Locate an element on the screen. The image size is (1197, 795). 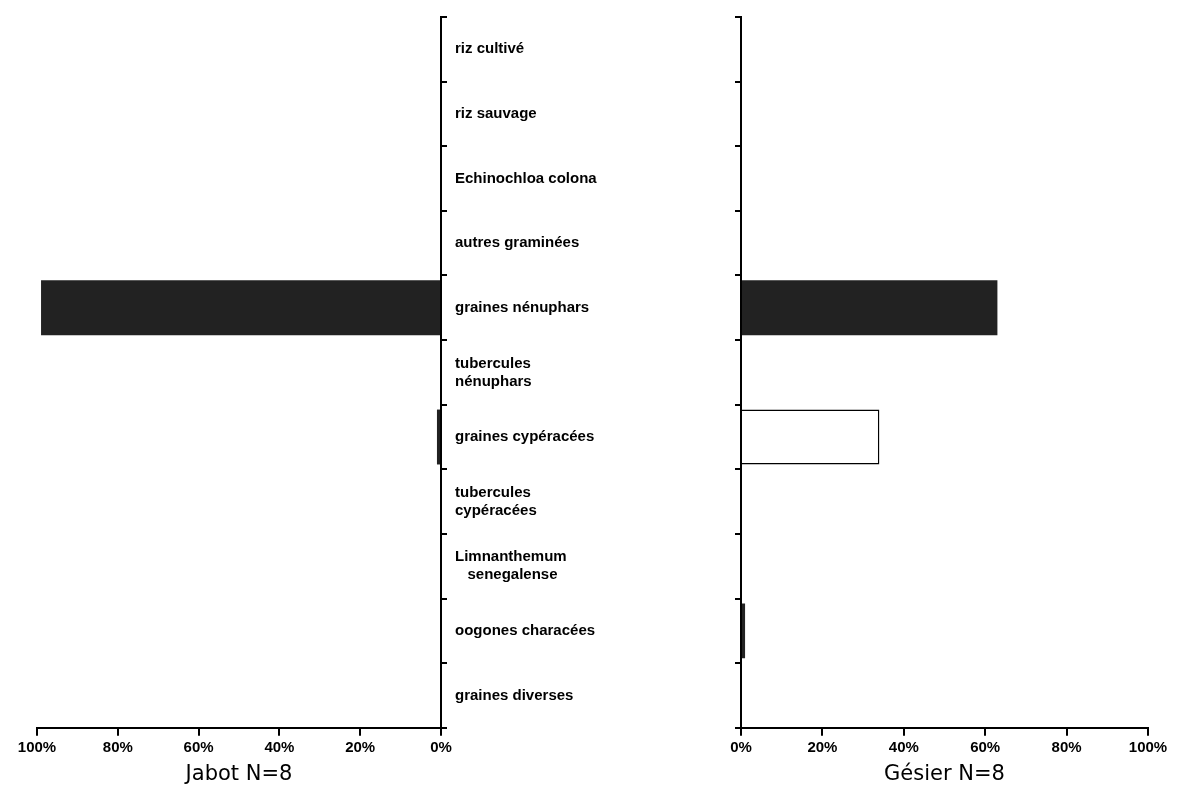
y-tick-label: riz cultivé is located at coordinates (490, 48).